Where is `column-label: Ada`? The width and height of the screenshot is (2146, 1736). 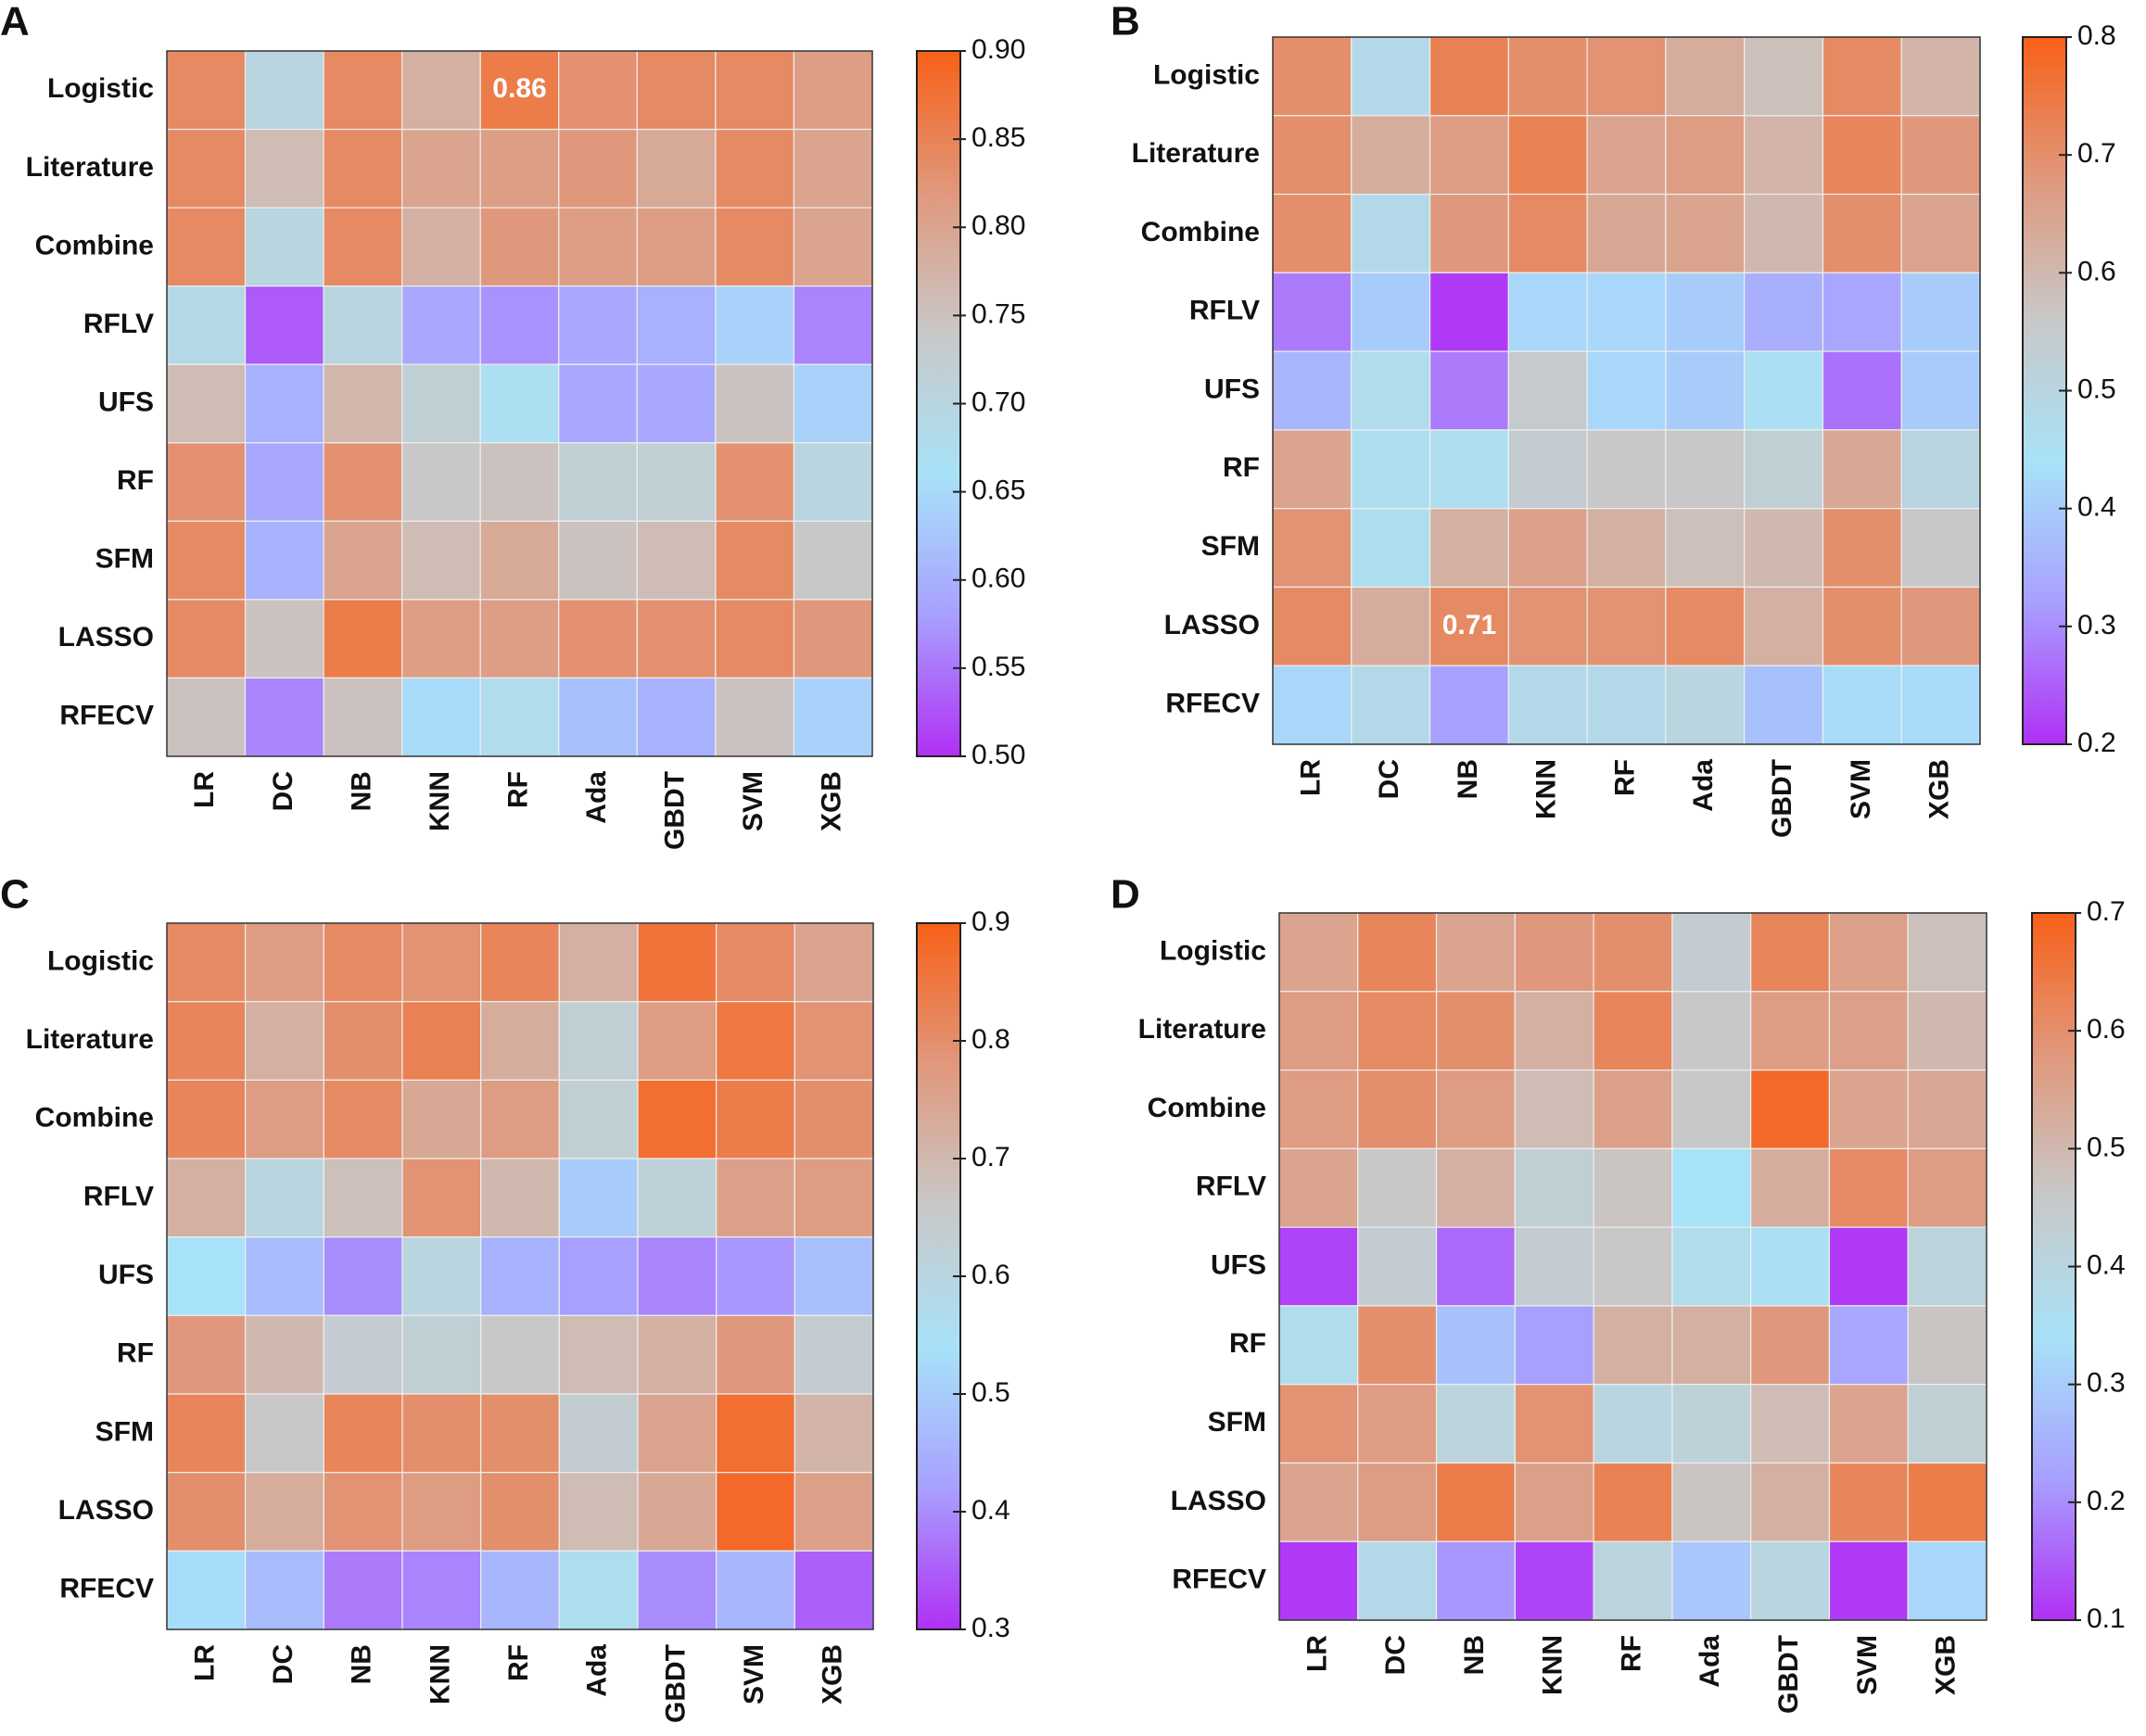 column-label: Ada is located at coordinates (597, 1670).